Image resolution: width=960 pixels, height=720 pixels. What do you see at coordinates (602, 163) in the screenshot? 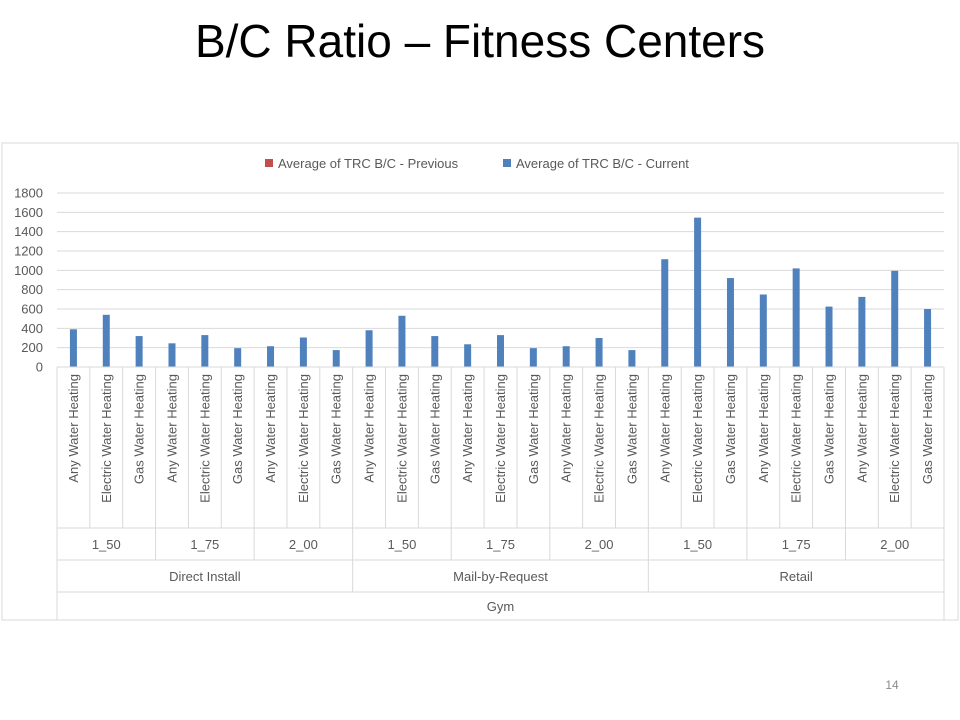
I see `legend-label: Average of TRC B/C - Current` at bounding box center [602, 163].